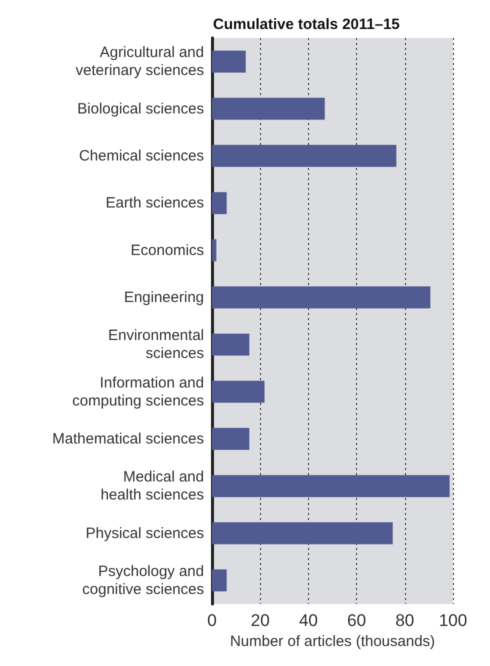  Describe the element at coordinates (453, 620) in the screenshot. I see `x-tick-label: 100` at that location.